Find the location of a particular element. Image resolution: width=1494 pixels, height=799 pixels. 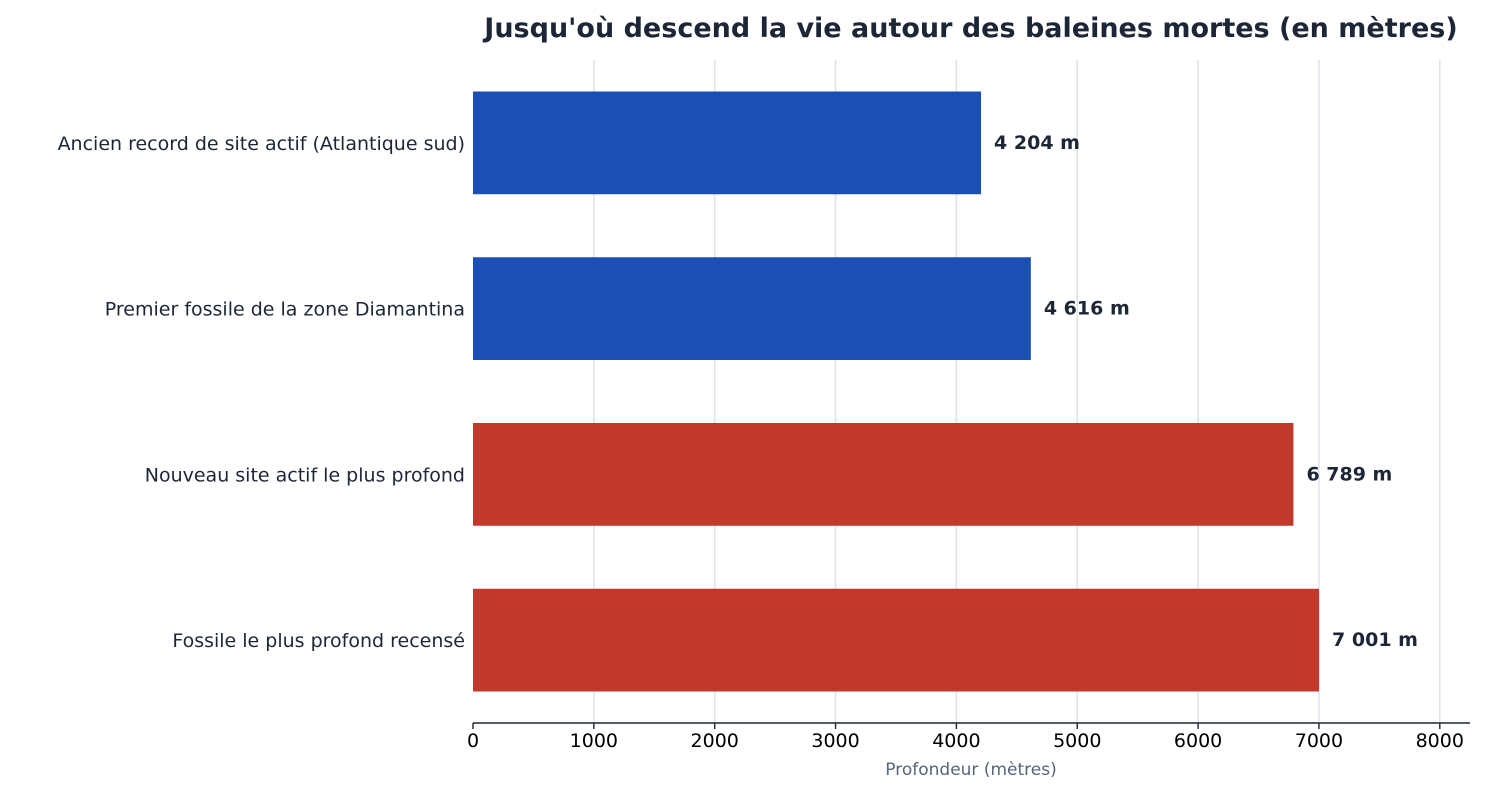

x-axis: 0 1000 2000 3000 4000 5000 6000 7000 8000 is located at coordinates (968, 737).